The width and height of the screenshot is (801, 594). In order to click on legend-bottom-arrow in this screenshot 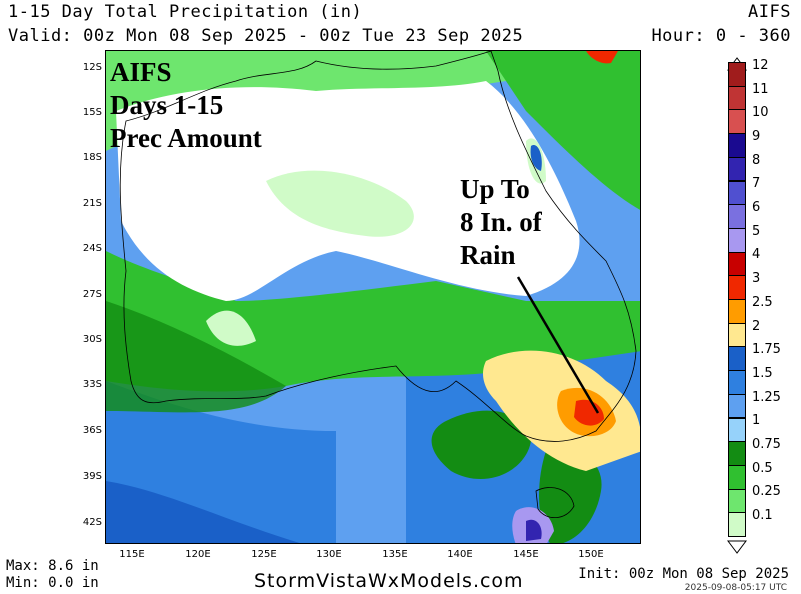, I will do `click(737, 547)`.